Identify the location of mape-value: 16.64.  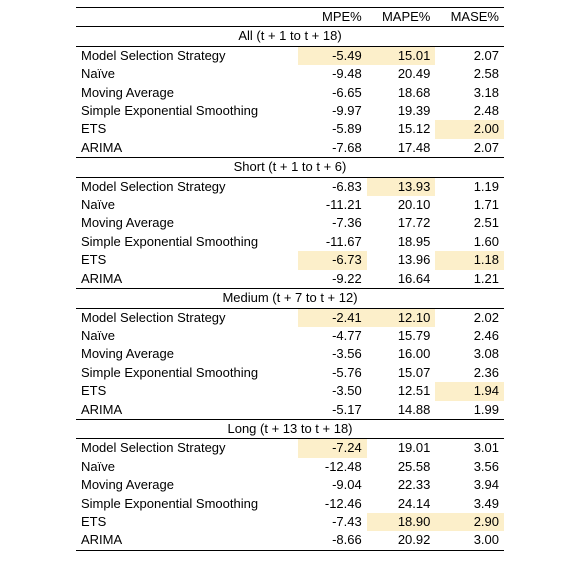
(414, 278).